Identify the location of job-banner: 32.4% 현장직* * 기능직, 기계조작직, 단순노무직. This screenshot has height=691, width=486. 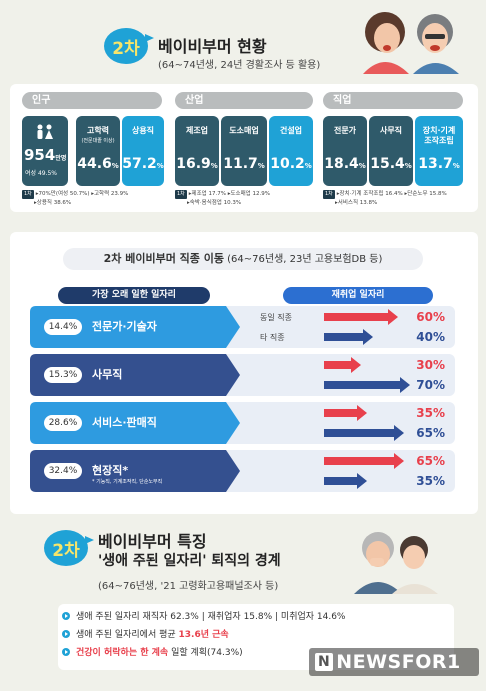
(135, 471).